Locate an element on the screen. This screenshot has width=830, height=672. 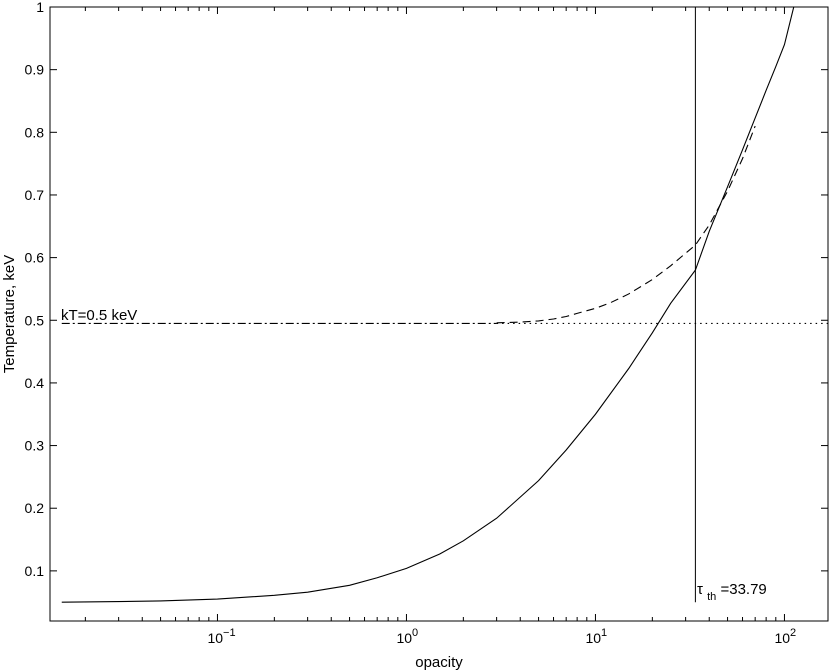
y-tick-label: 0.7 is located at coordinates (35, 195).